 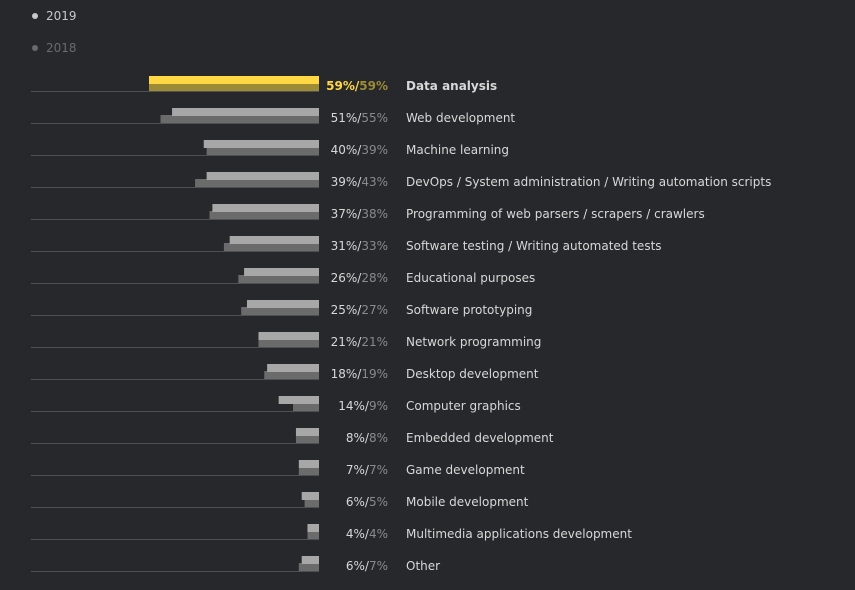 I want to click on category-label: Web development, so click(x=460, y=118).